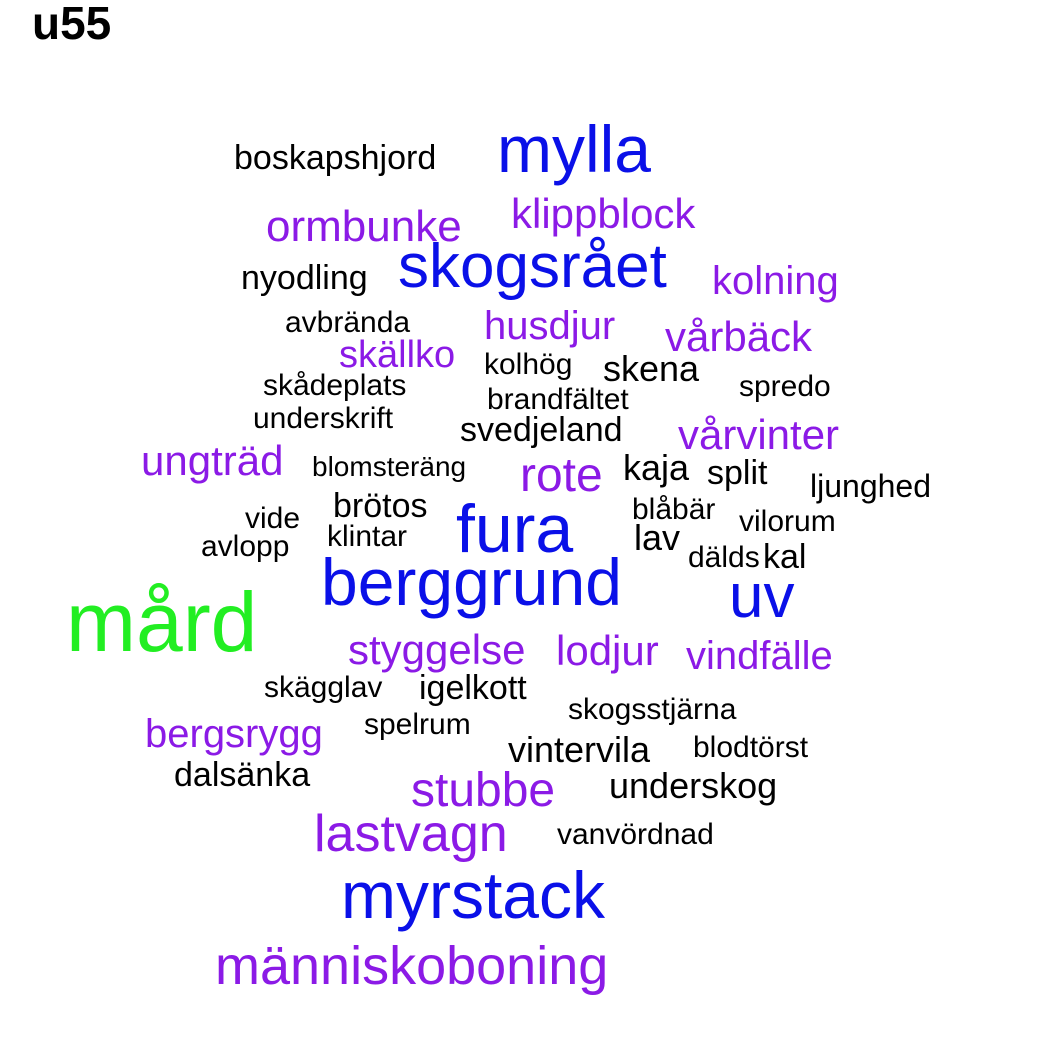 The image size is (1050, 1050). I want to click on word-lav: lav, so click(657, 538).